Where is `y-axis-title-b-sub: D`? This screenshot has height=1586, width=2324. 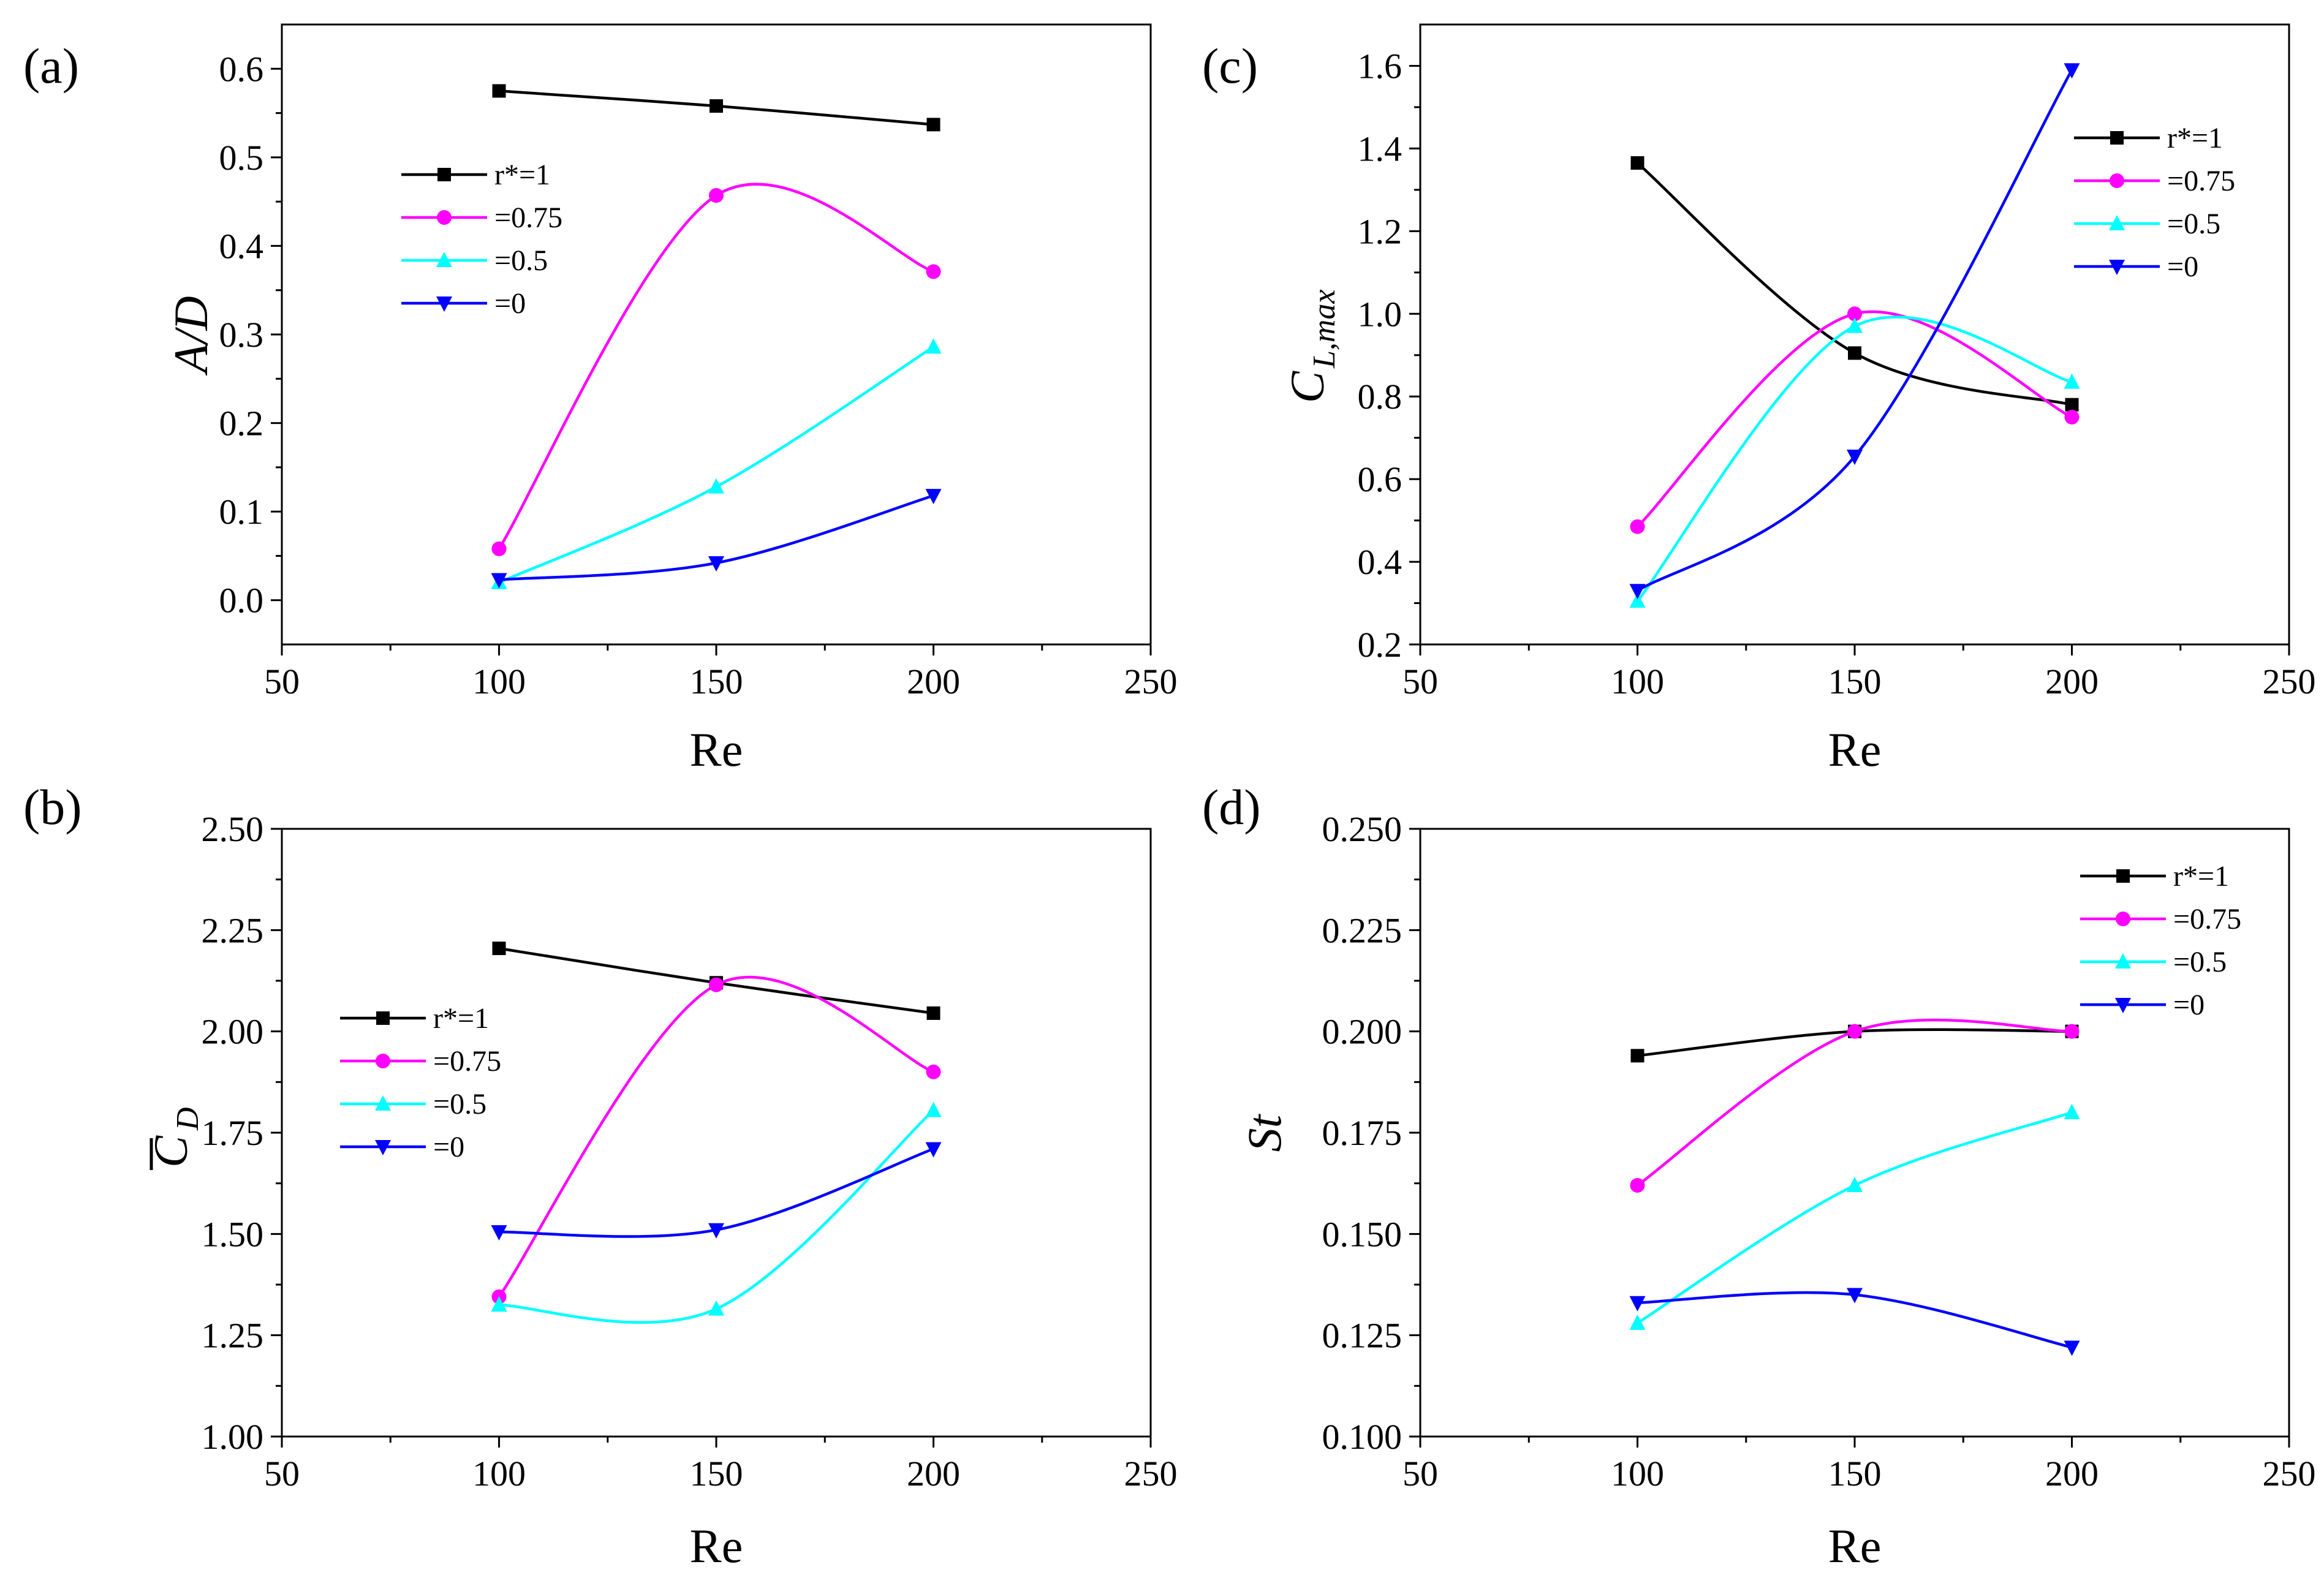
y-axis-title-b-sub: D is located at coordinates (187, 1119).